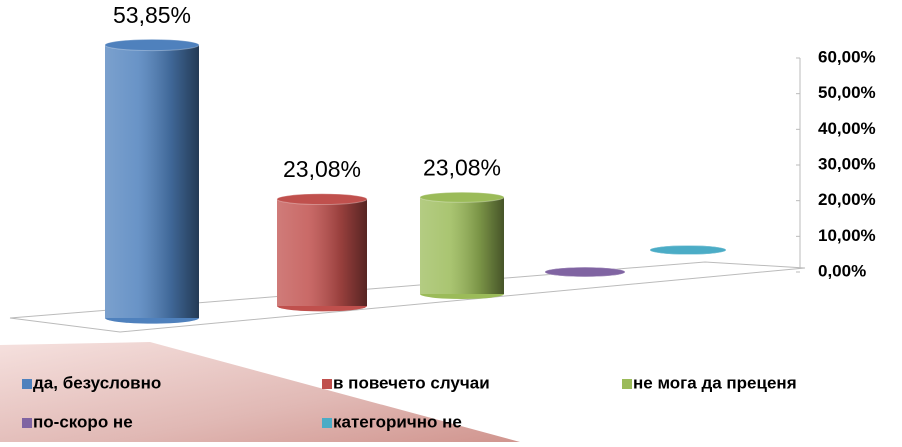 This screenshot has width=902, height=447. Describe the element at coordinates (847, 163) in the screenshot. I see `y-tick-label: 30,00%` at that location.